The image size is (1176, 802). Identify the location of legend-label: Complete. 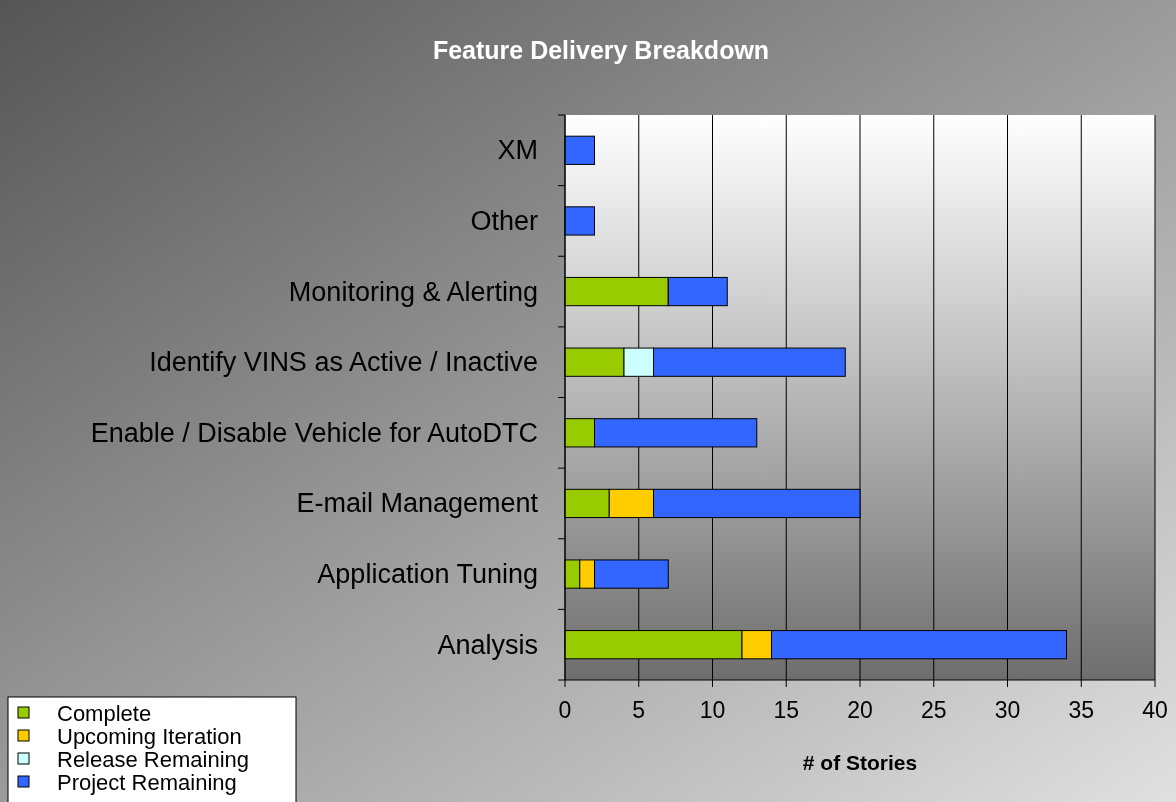
(104, 713).